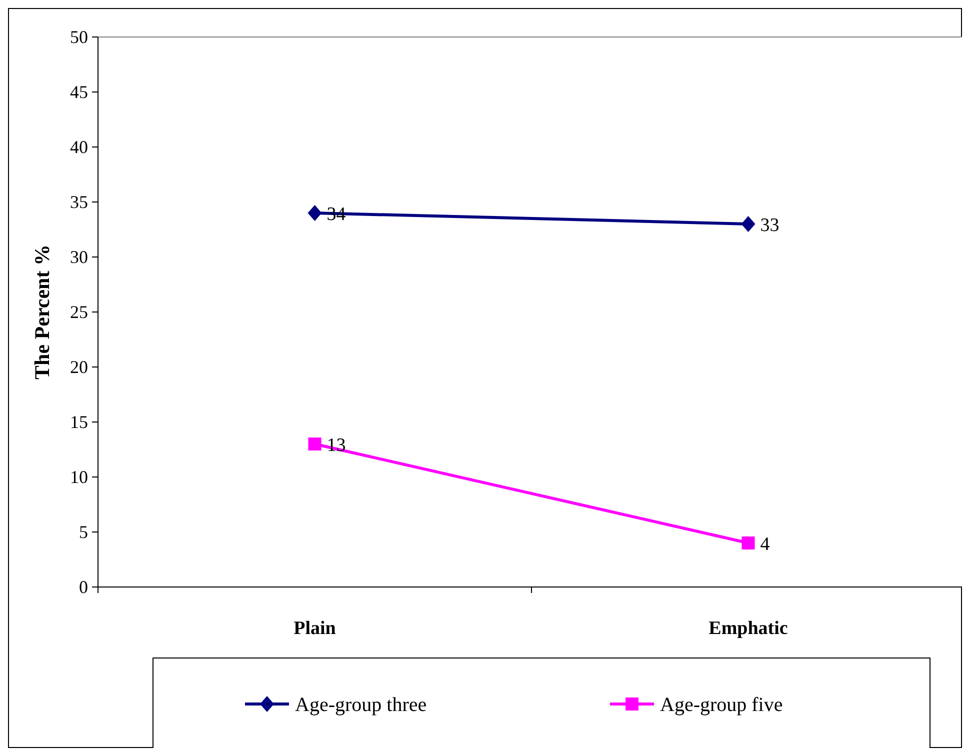 The height and width of the screenshot is (756, 970). I want to click on y-tick-label: 25, so click(79, 312).